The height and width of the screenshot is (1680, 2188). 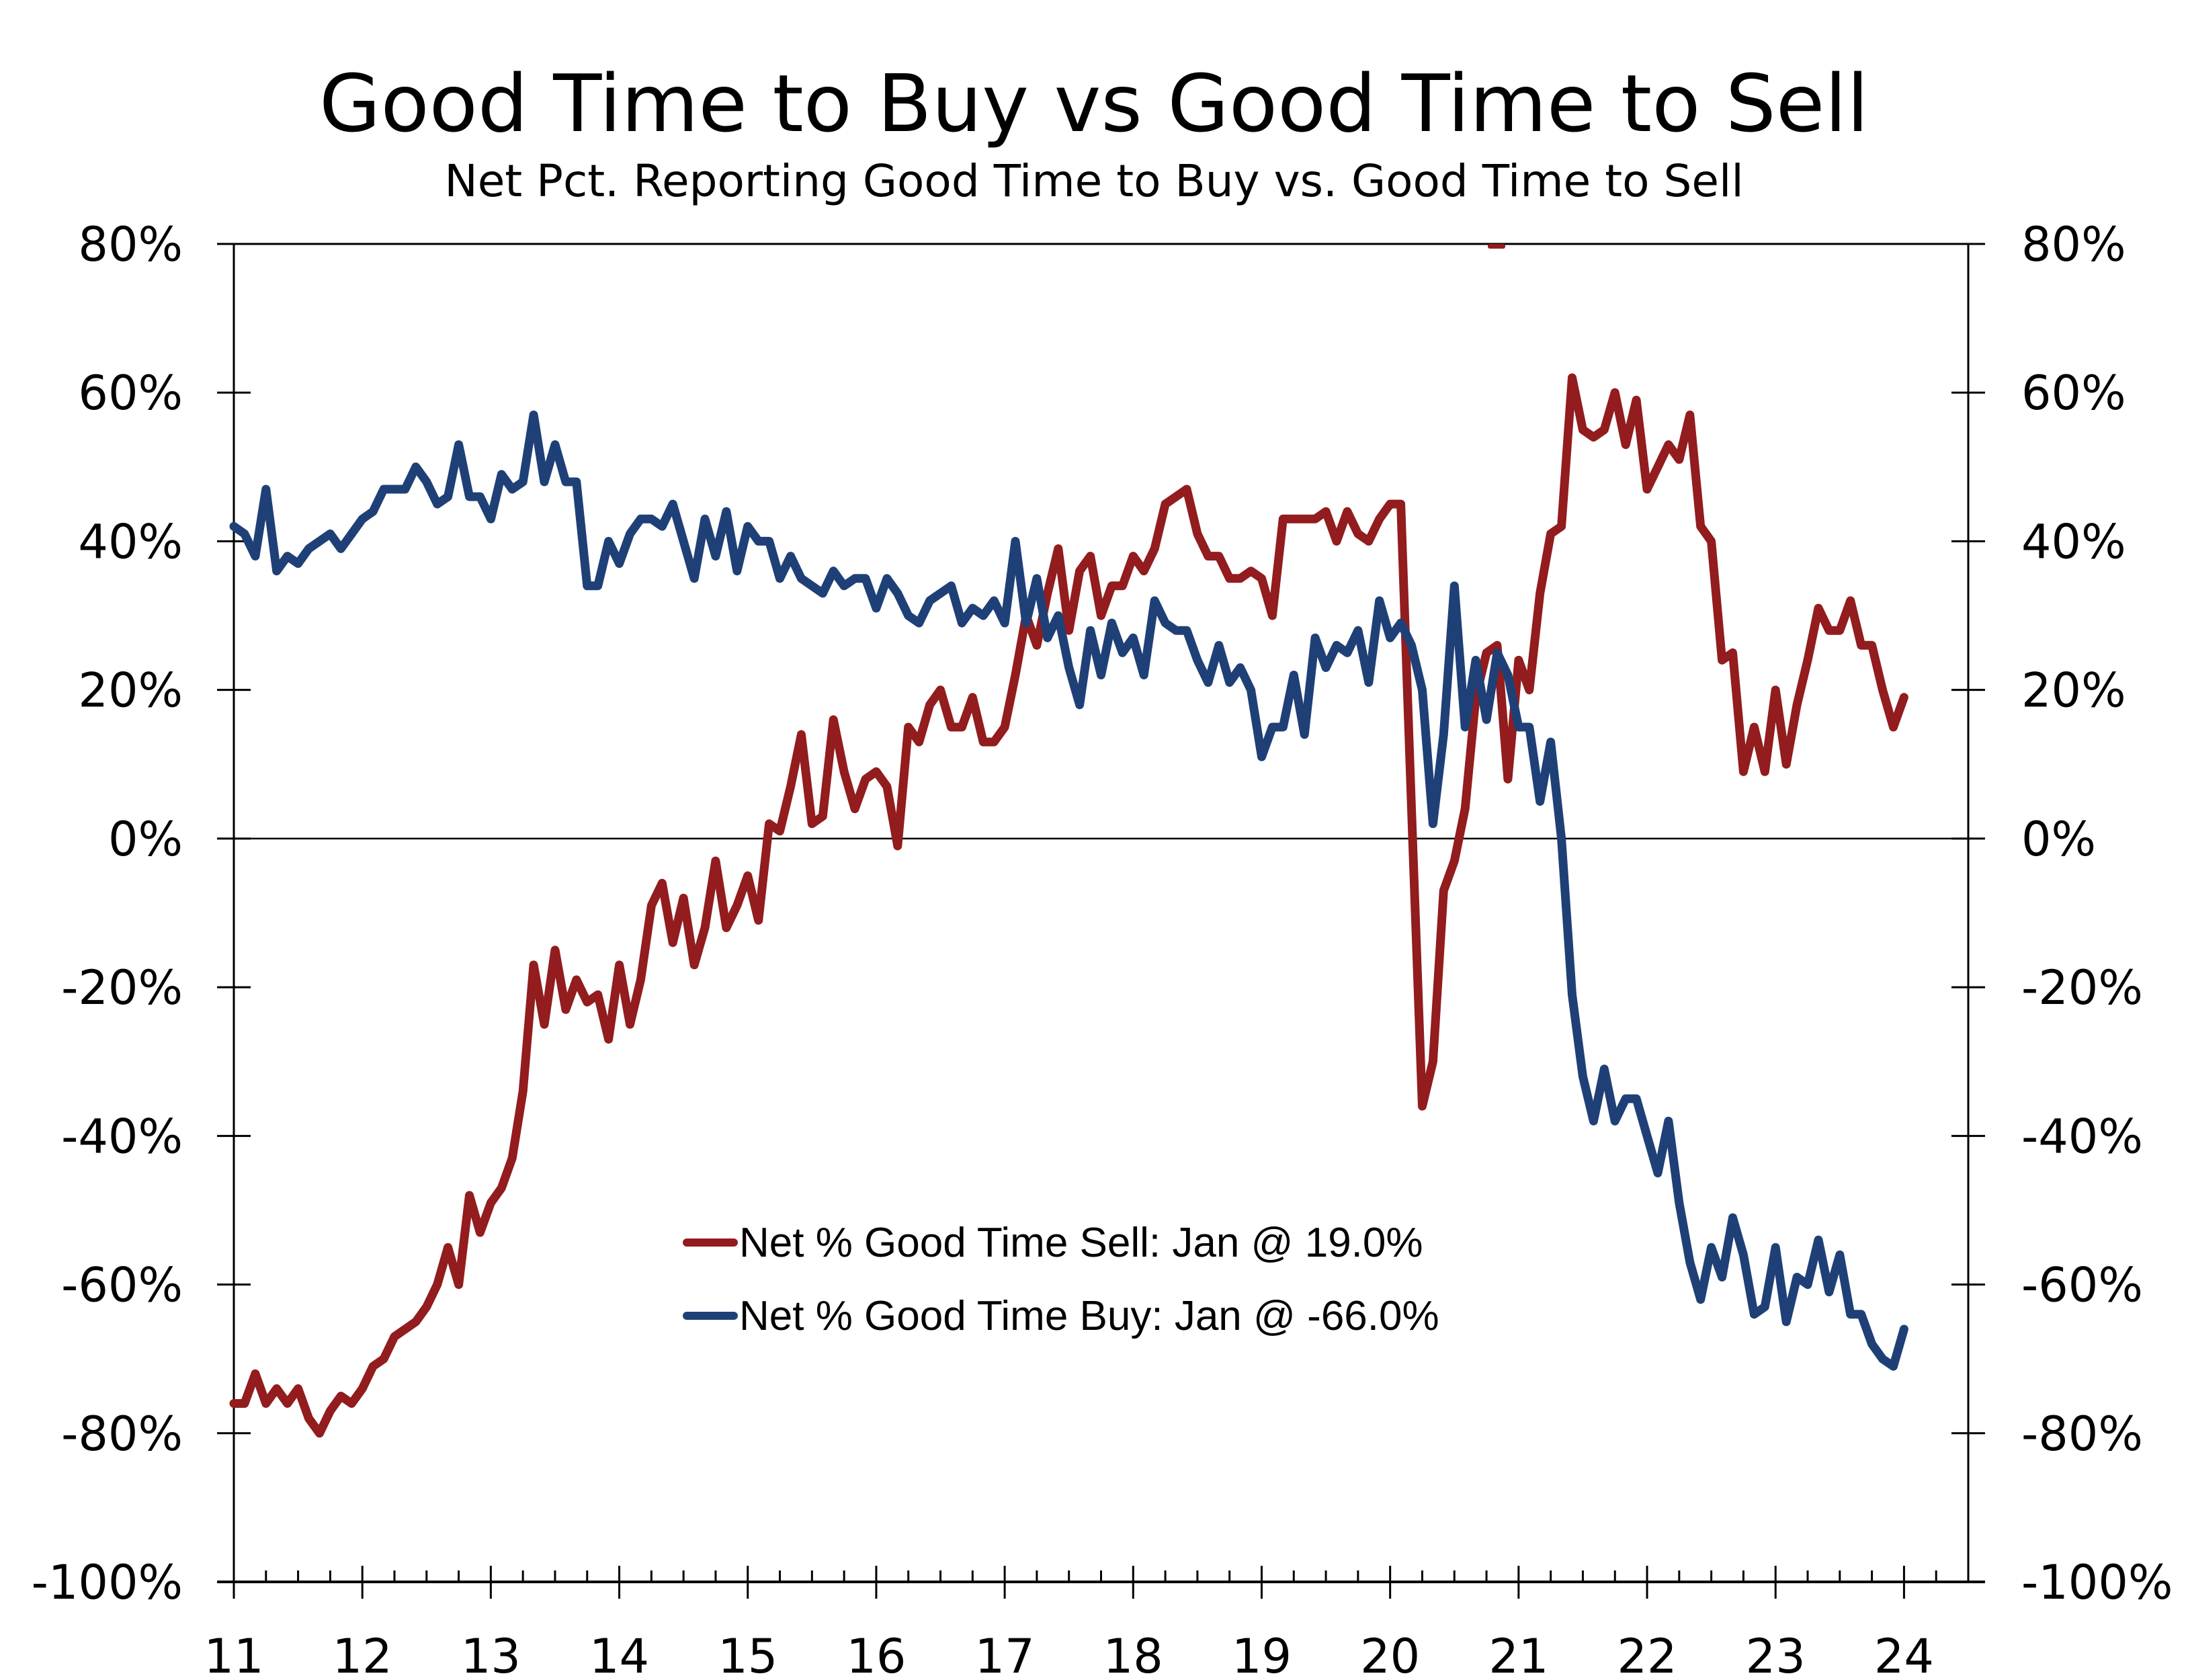 I want to click on y-tick-label-left: -40%, so click(x=122, y=1136).